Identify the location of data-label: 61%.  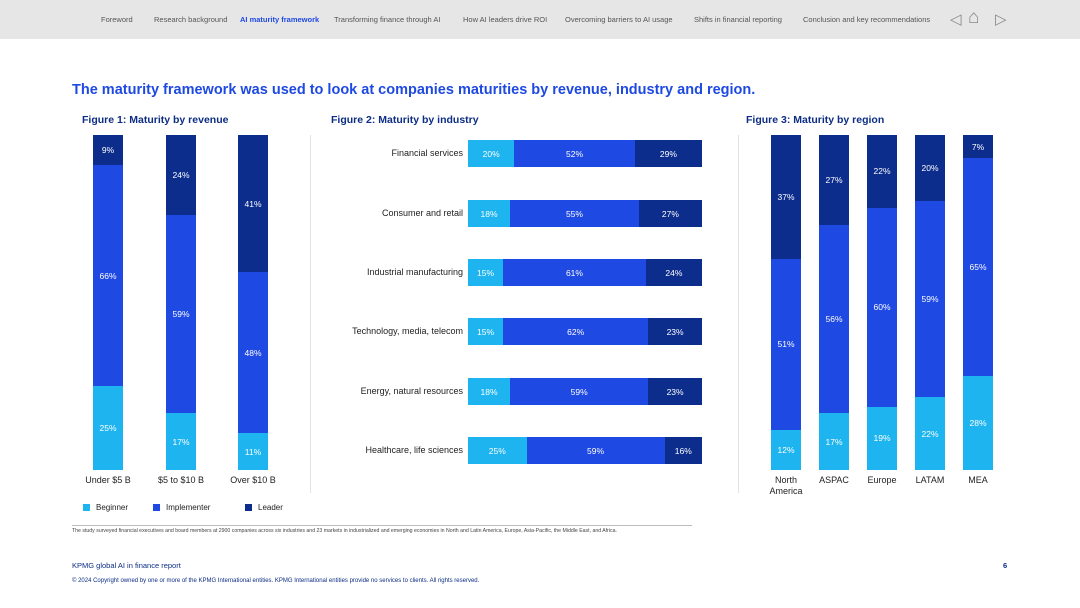
(574, 272).